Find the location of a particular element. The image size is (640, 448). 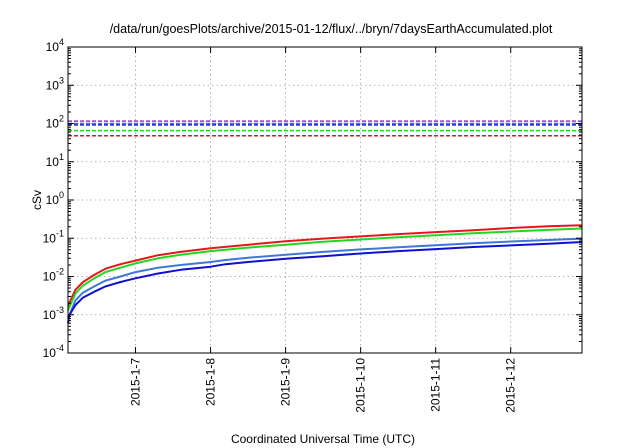

y-tick-label: 10³ is located at coordinates (55, 83).